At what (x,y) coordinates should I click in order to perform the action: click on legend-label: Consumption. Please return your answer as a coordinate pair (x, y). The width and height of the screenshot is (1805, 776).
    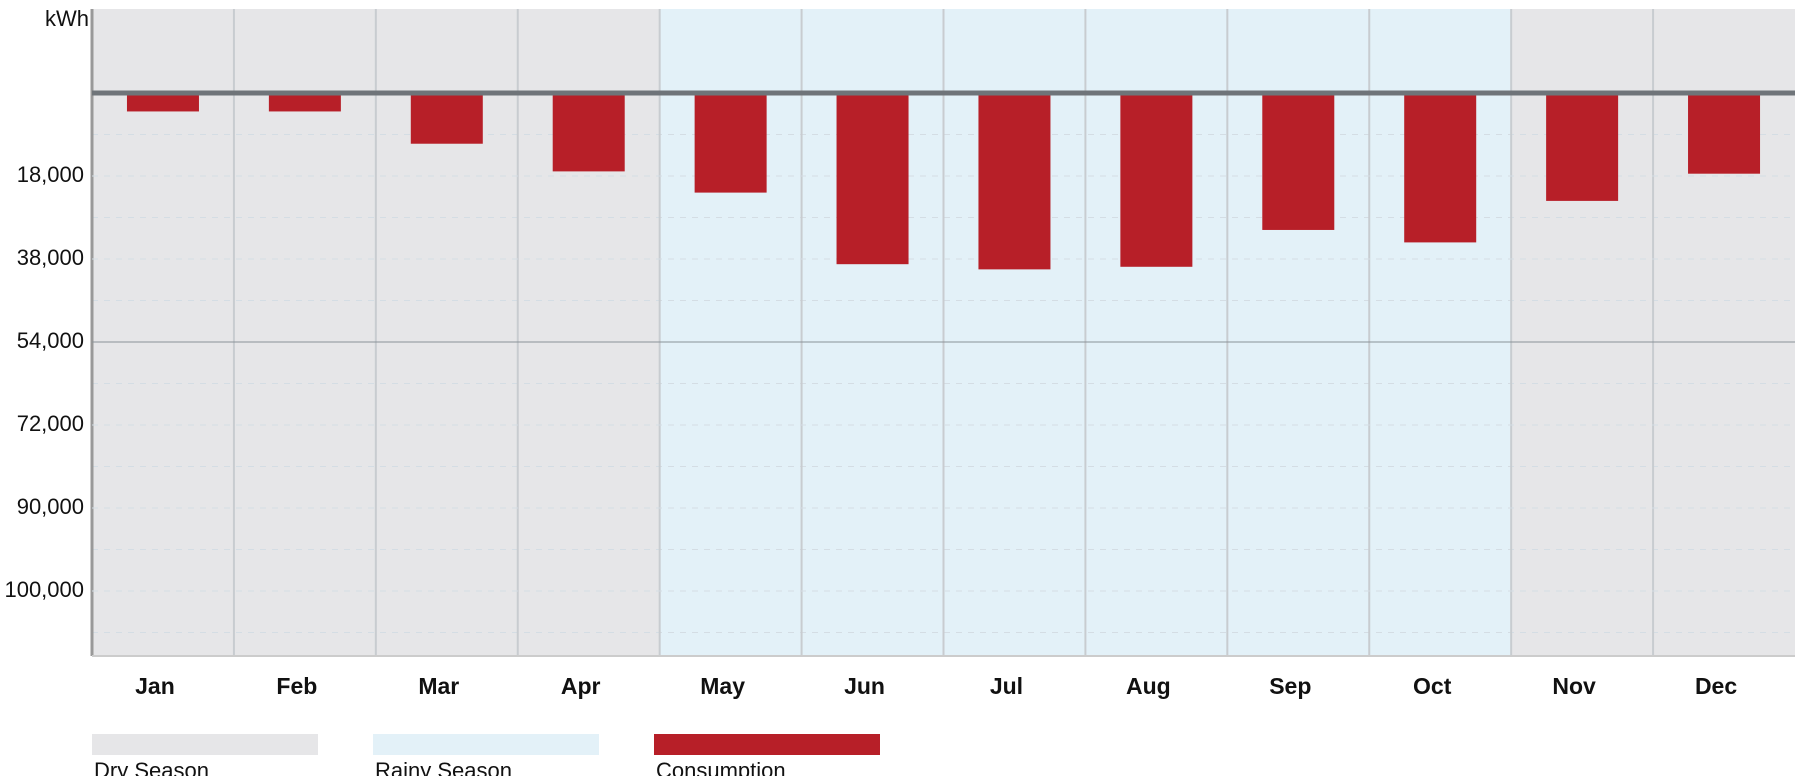
    Looking at the image, I should click on (721, 767).